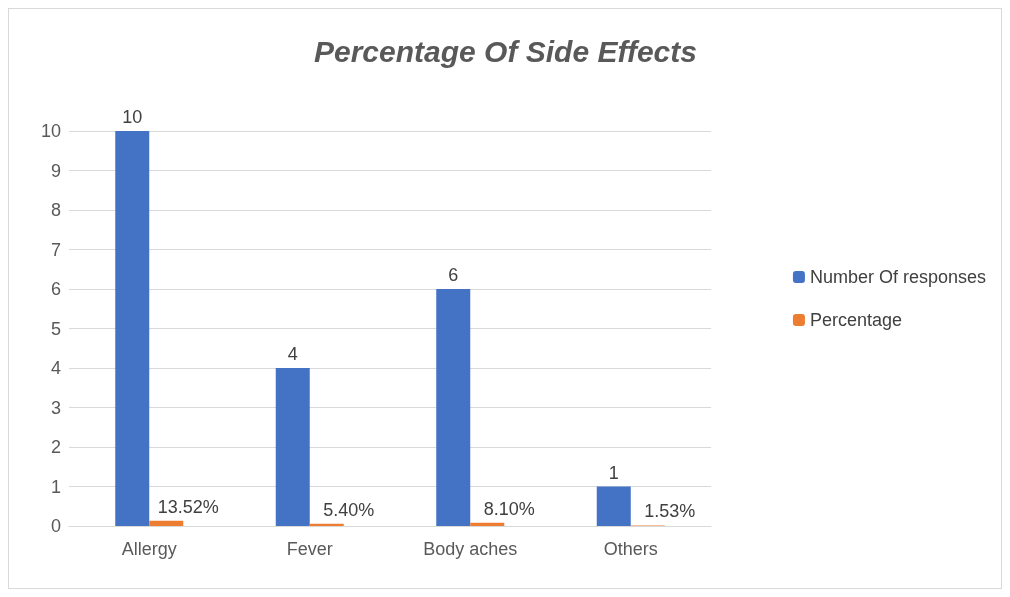 The image size is (1010, 597). What do you see at coordinates (505, 51) in the screenshot?
I see `chart-title: Percentage Of Side Effects` at bounding box center [505, 51].